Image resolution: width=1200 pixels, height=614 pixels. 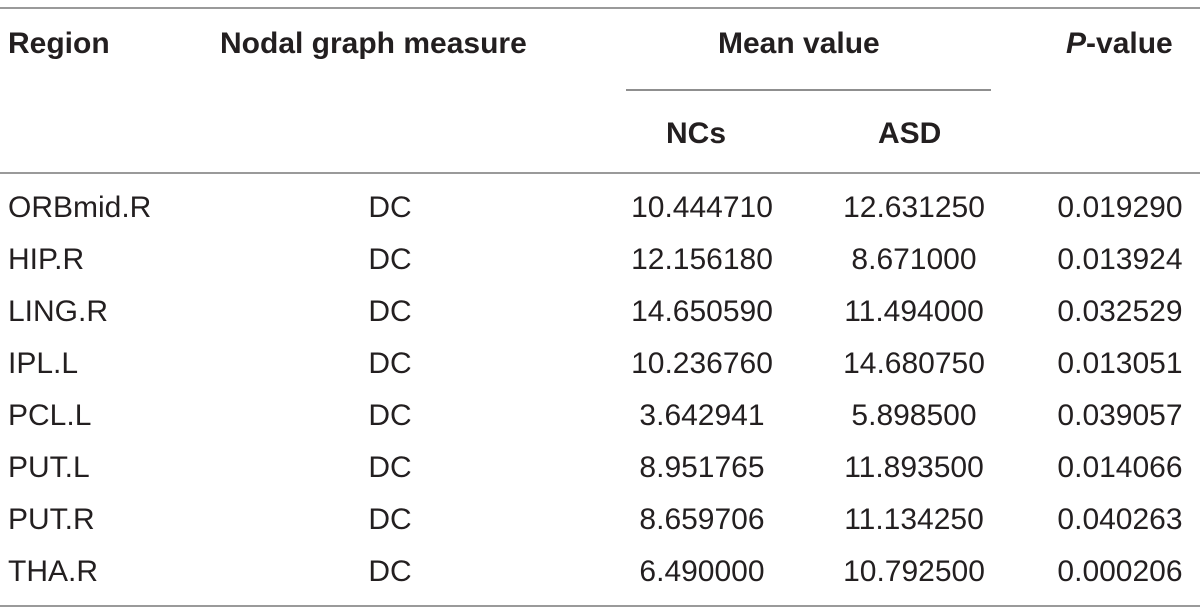 What do you see at coordinates (1120, 207) in the screenshot?
I see `cell-p-value: 0.019290` at bounding box center [1120, 207].